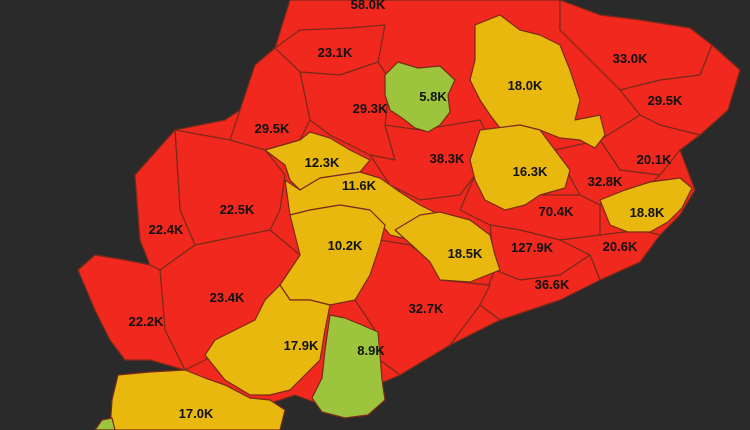 This screenshot has width=750, height=430. What do you see at coordinates (525, 85) in the screenshot?
I see `district-value-label: 18.0K` at bounding box center [525, 85].